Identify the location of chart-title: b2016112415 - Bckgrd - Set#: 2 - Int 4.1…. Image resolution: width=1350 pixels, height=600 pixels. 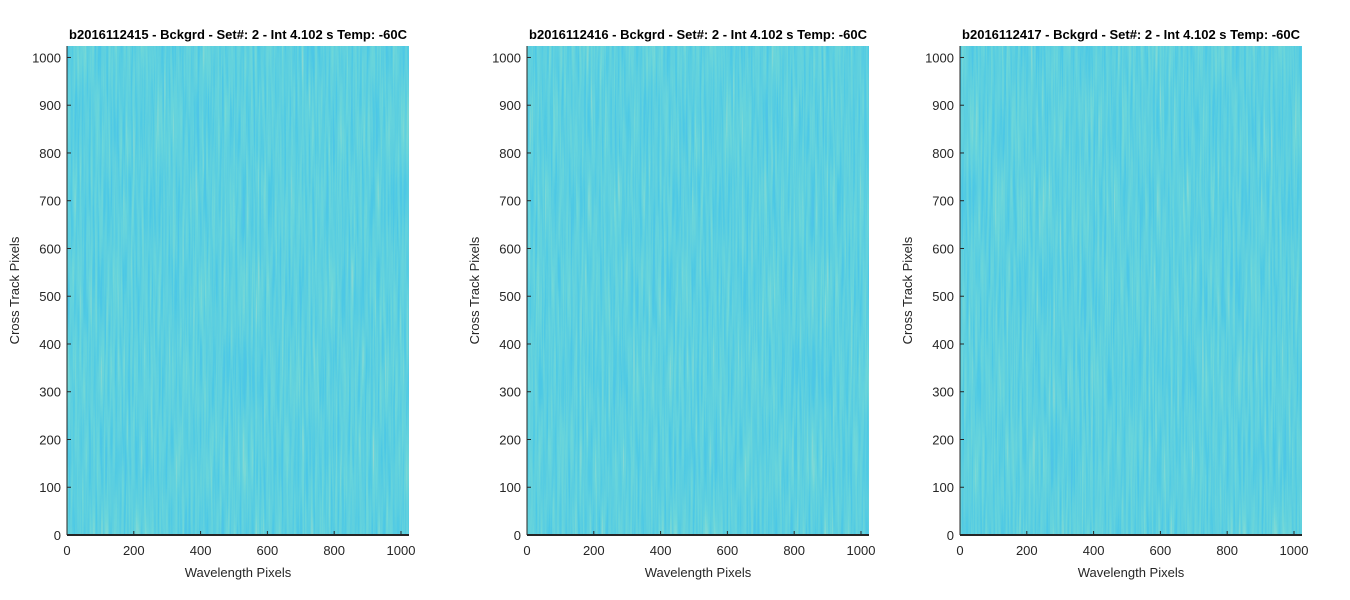
(238, 34).